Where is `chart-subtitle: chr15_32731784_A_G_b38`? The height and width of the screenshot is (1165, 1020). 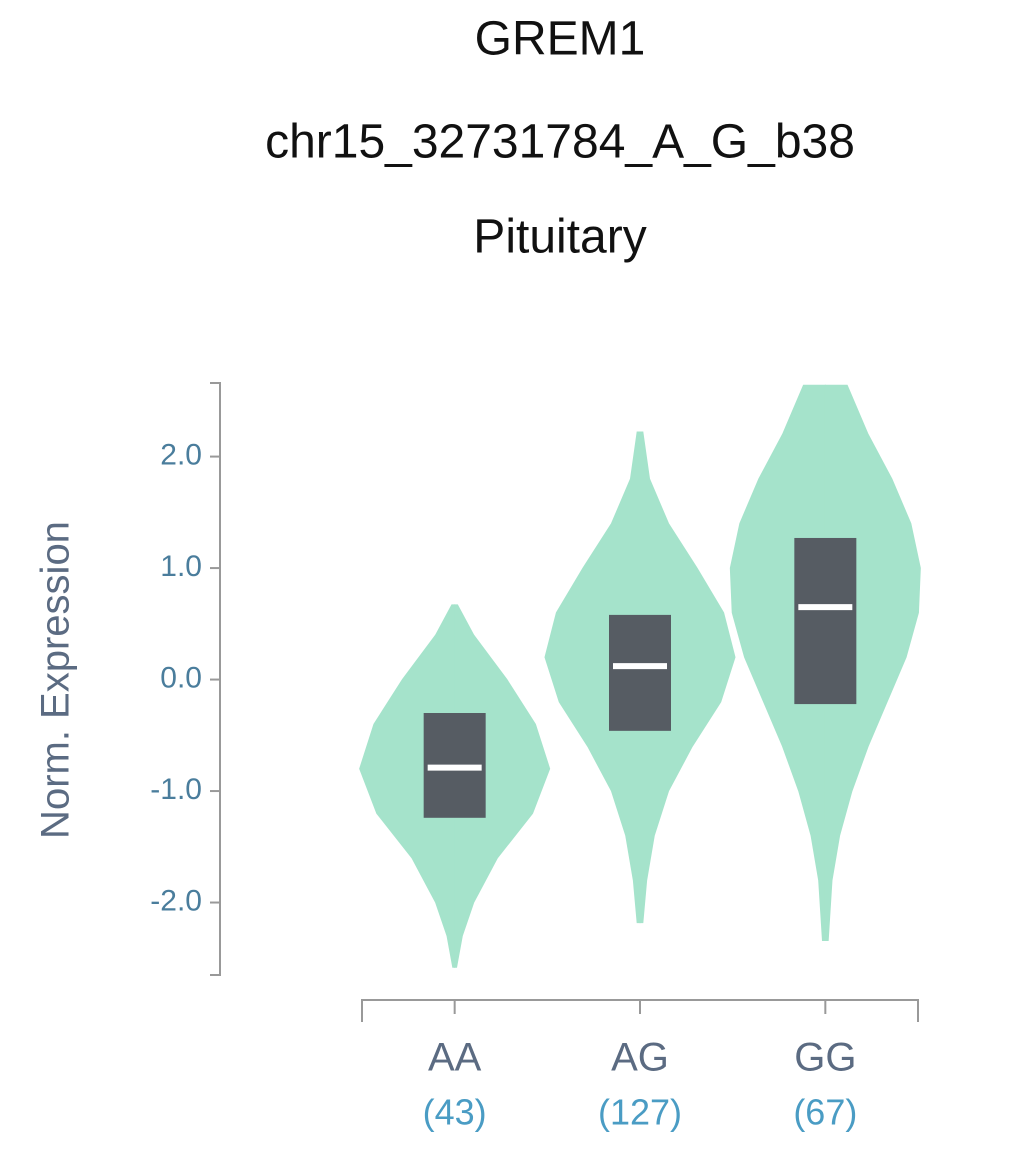 chart-subtitle: chr15_32731784_A_G_b38 is located at coordinates (560, 142).